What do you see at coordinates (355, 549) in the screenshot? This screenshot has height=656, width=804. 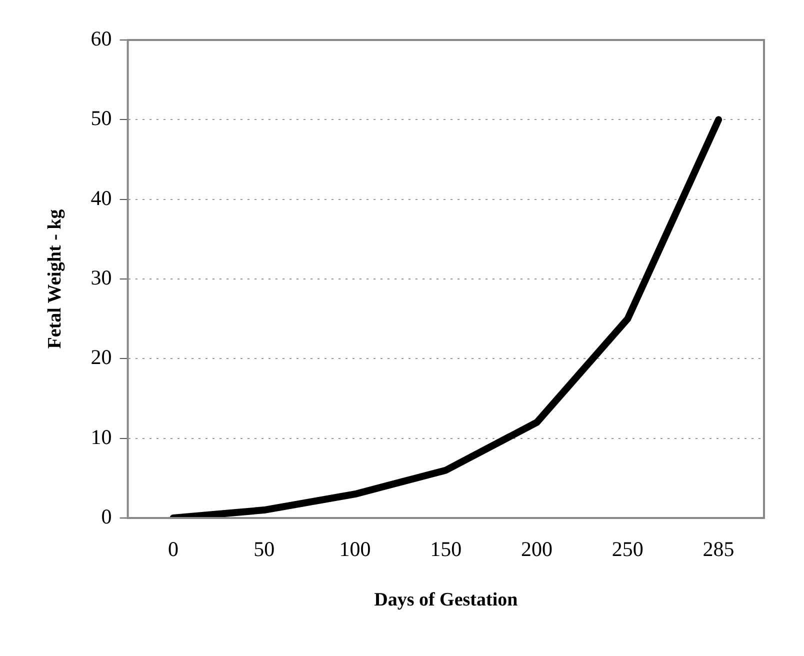 I see `x-tick-label: 100` at bounding box center [355, 549].